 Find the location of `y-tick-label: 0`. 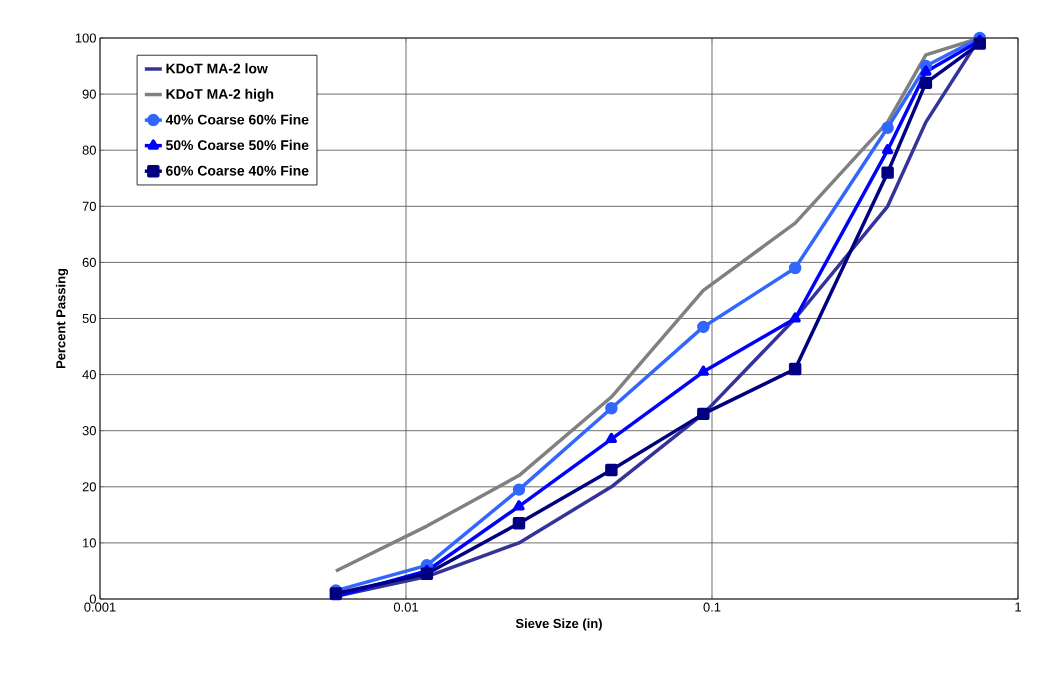

y-tick-label: 0 is located at coordinates (92, 599).